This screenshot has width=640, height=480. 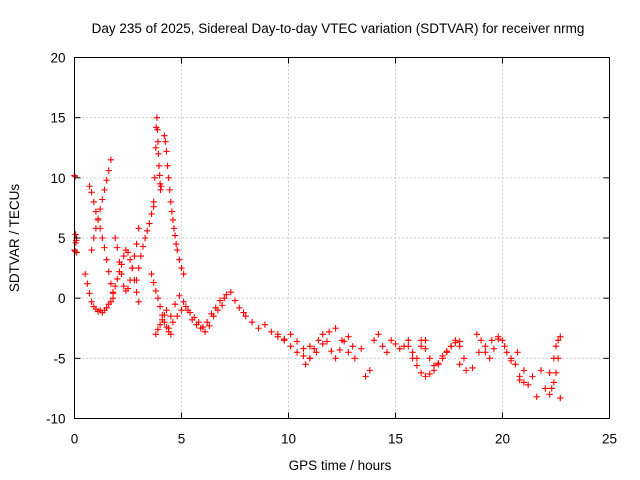 I want to click on x-tick-label: 0, so click(x=75, y=439).